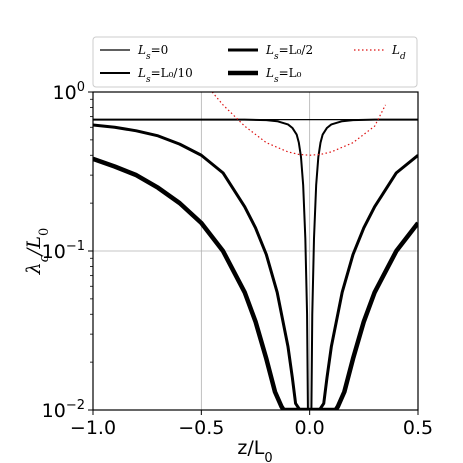 This screenshot has width=463, height=463. What do you see at coordinates (152, 52) in the screenshot?
I see `legend-label-0: Ls=0` at bounding box center [152, 52].